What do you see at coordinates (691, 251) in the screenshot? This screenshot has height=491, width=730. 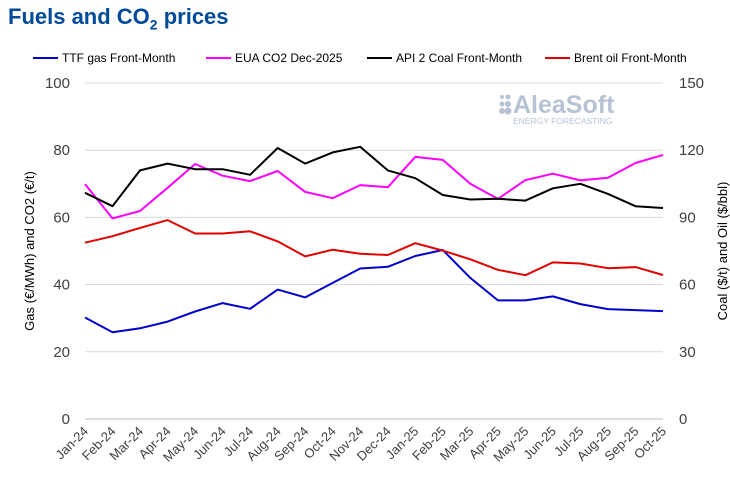 I see `right-axis-ticks: 0 30 60 90 120 150` at bounding box center [691, 251].